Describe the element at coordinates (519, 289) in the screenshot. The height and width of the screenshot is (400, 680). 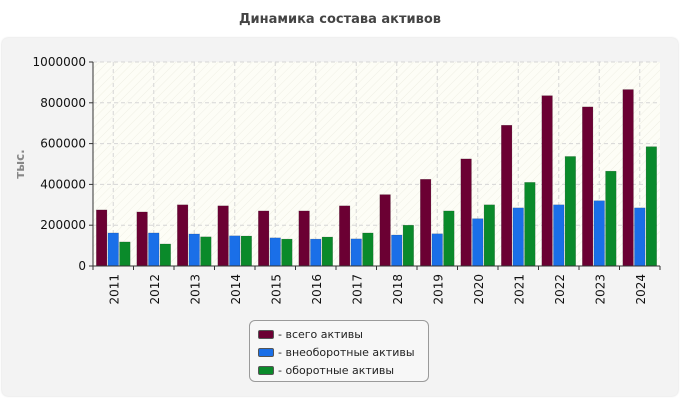
I see `x-tick-label: 2021` at that location.